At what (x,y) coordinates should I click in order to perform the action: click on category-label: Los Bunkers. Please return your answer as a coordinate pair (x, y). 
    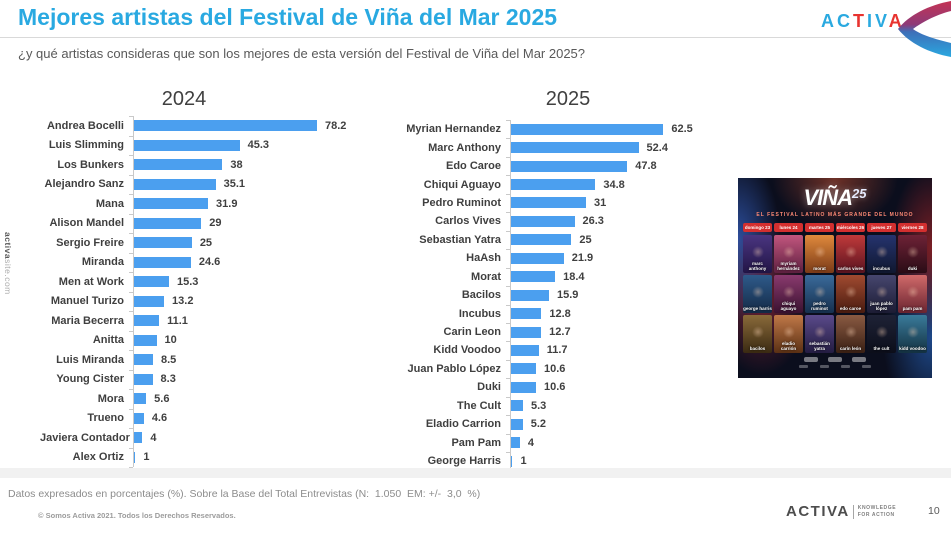
    Looking at the image, I should click on (90, 164).